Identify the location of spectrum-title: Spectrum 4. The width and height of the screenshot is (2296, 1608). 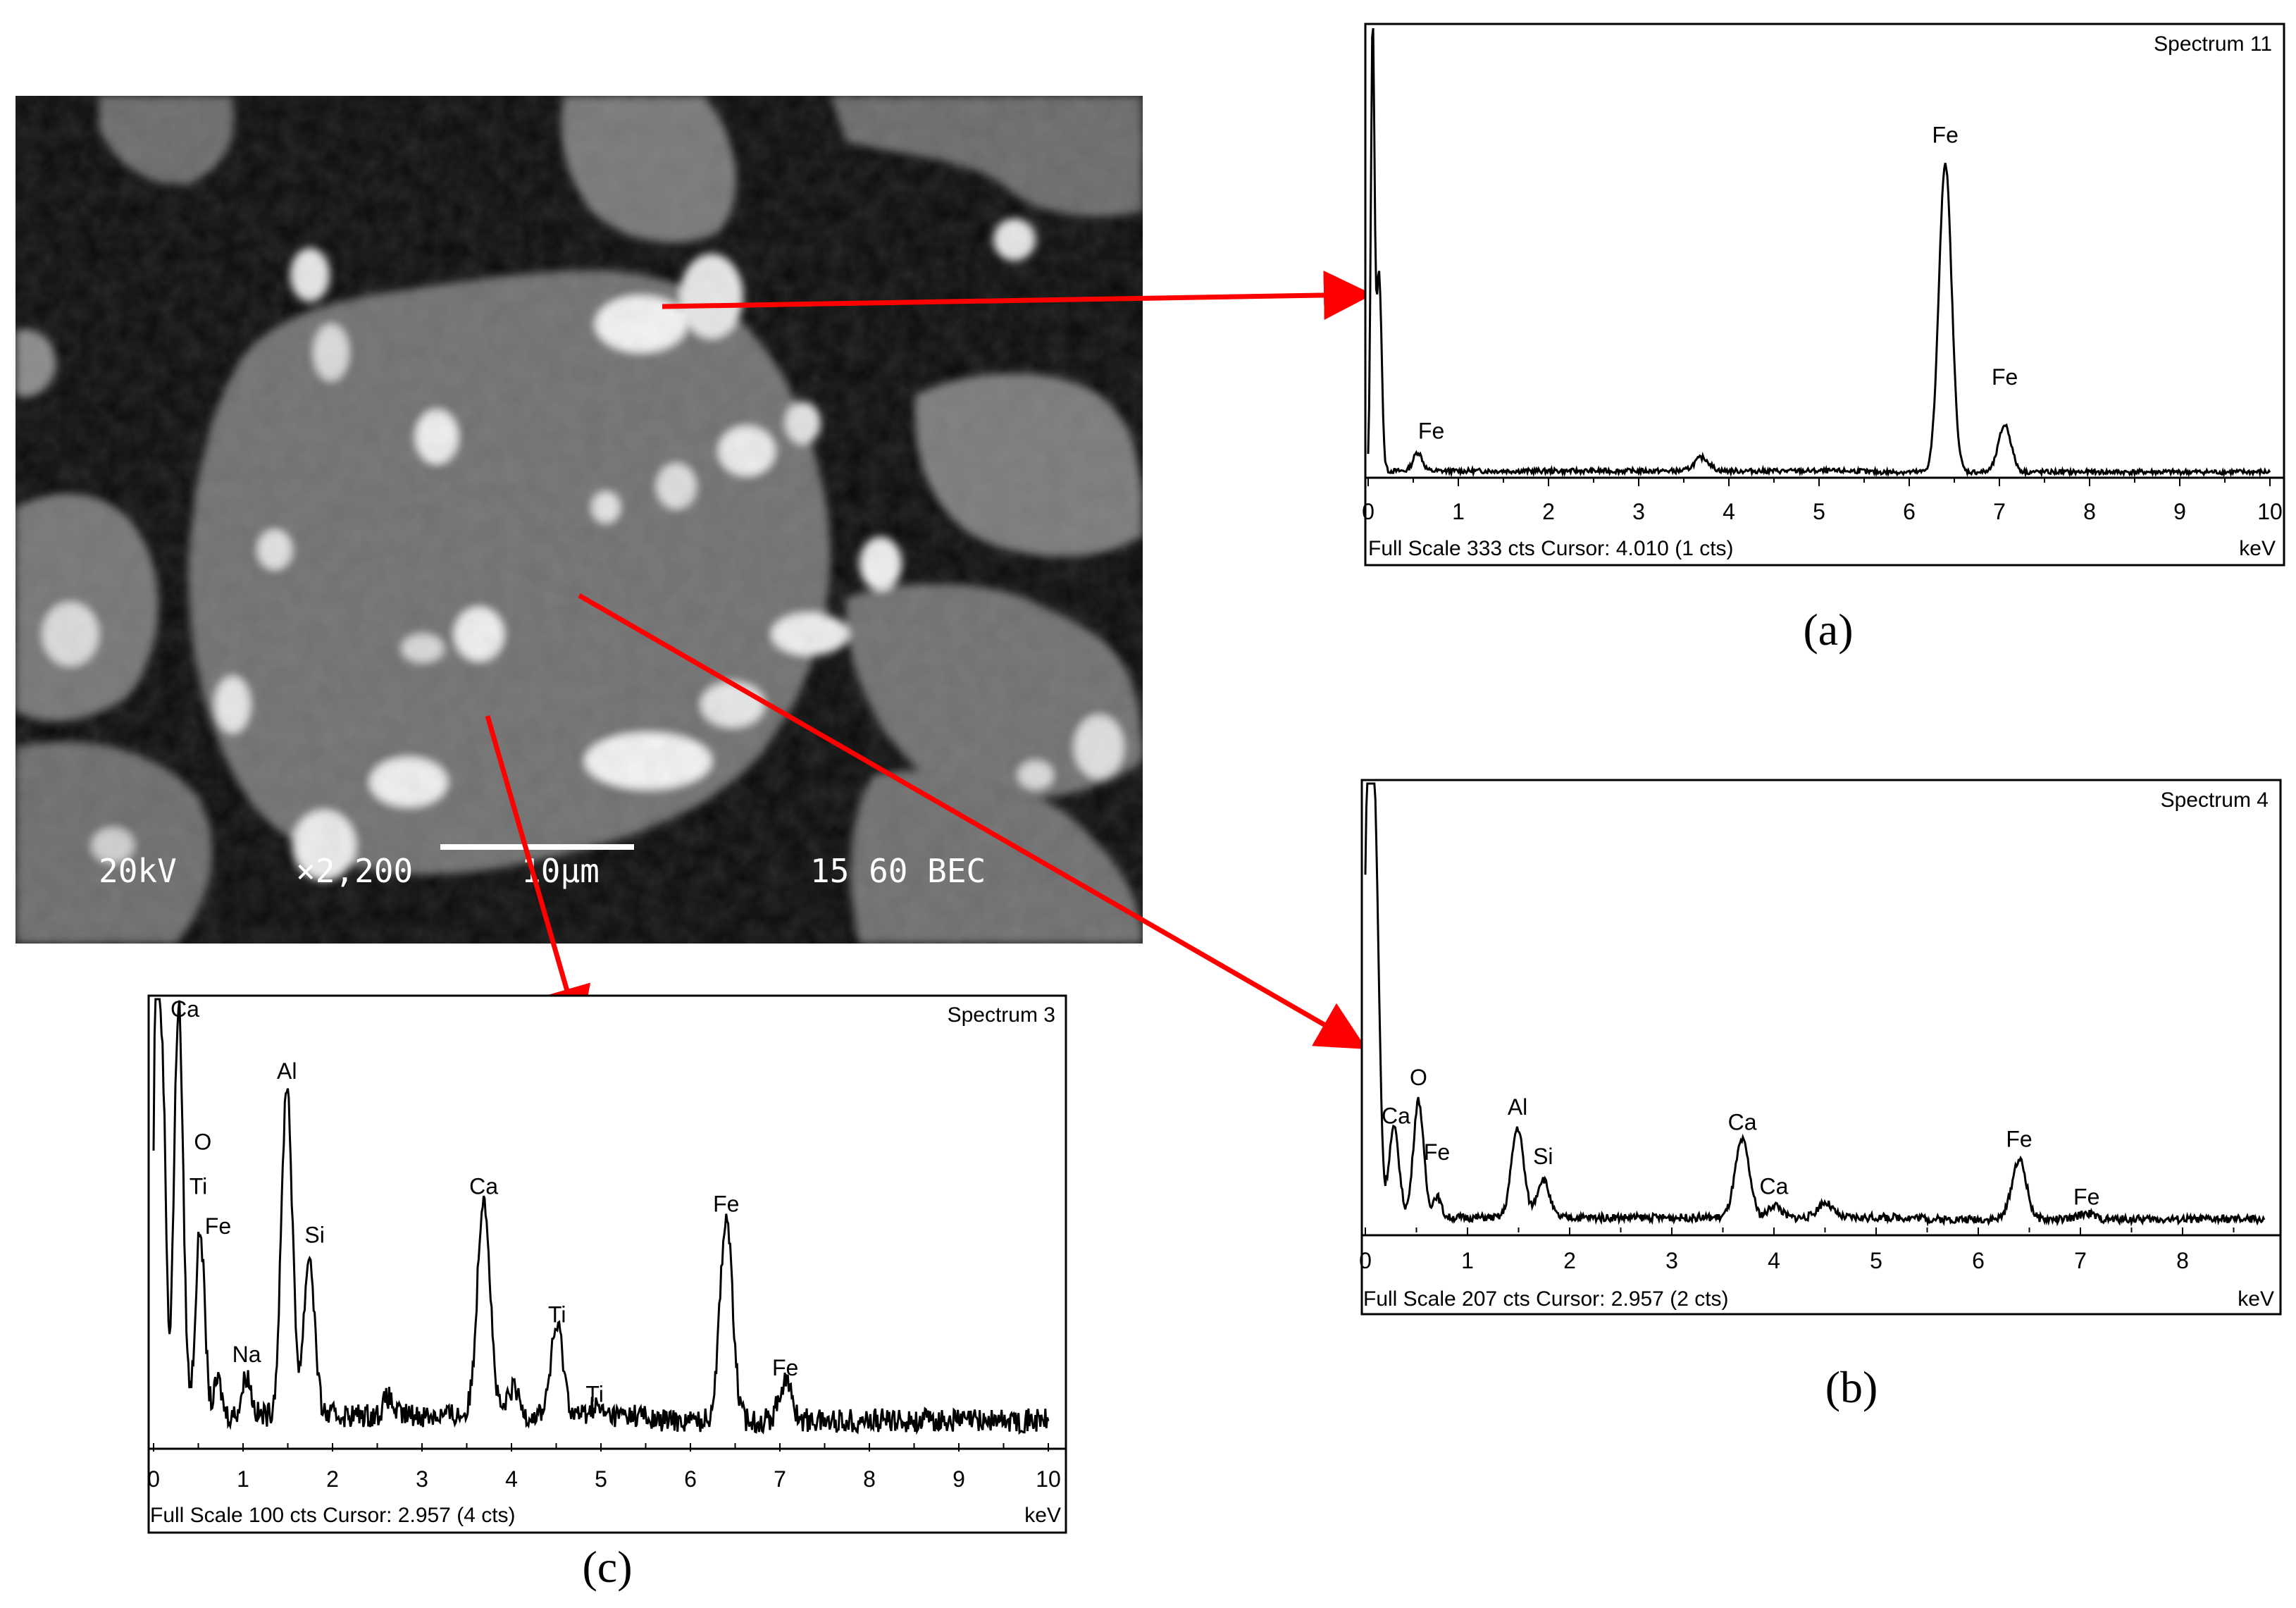
(2215, 800).